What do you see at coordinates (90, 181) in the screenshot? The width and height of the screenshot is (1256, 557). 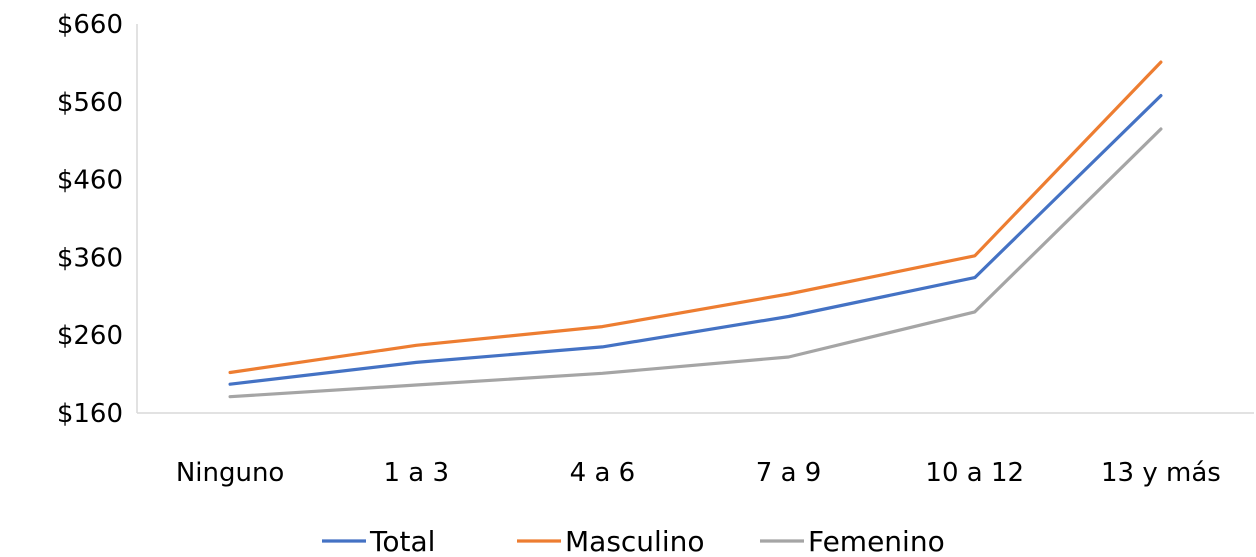 I see `y-tick-label: $460` at bounding box center [90, 181].